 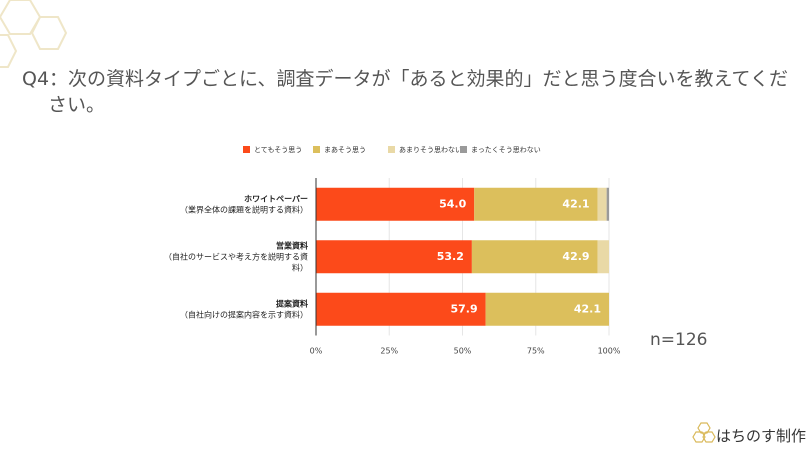 What do you see at coordinates (345, 150) in the screenshot?
I see `legend-label: まあそう思う` at bounding box center [345, 150].